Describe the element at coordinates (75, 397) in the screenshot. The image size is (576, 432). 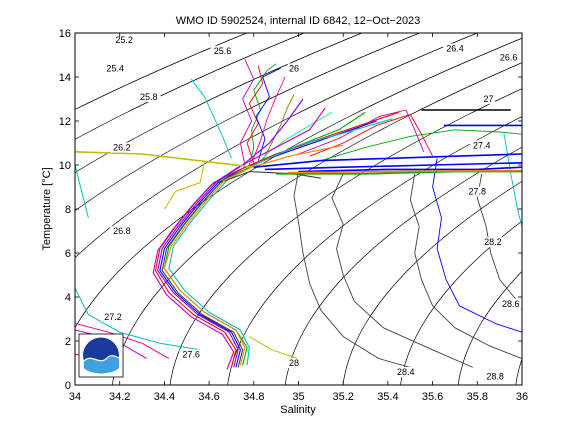
I see `x-tick-label: 34` at that location.